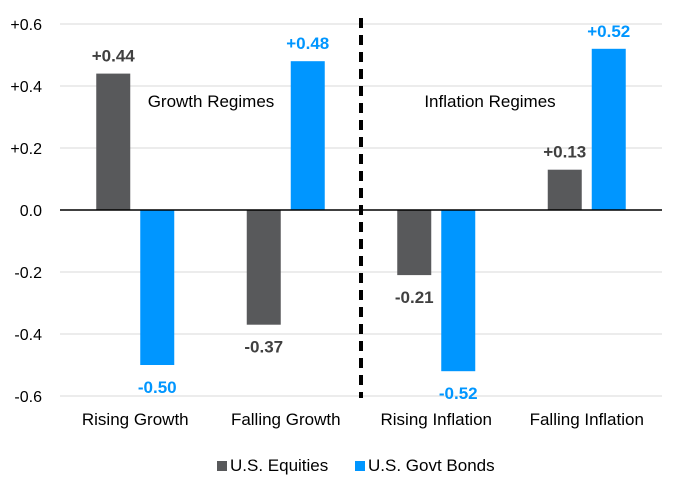  I want to click on data-label: -0.52, so click(458, 393).